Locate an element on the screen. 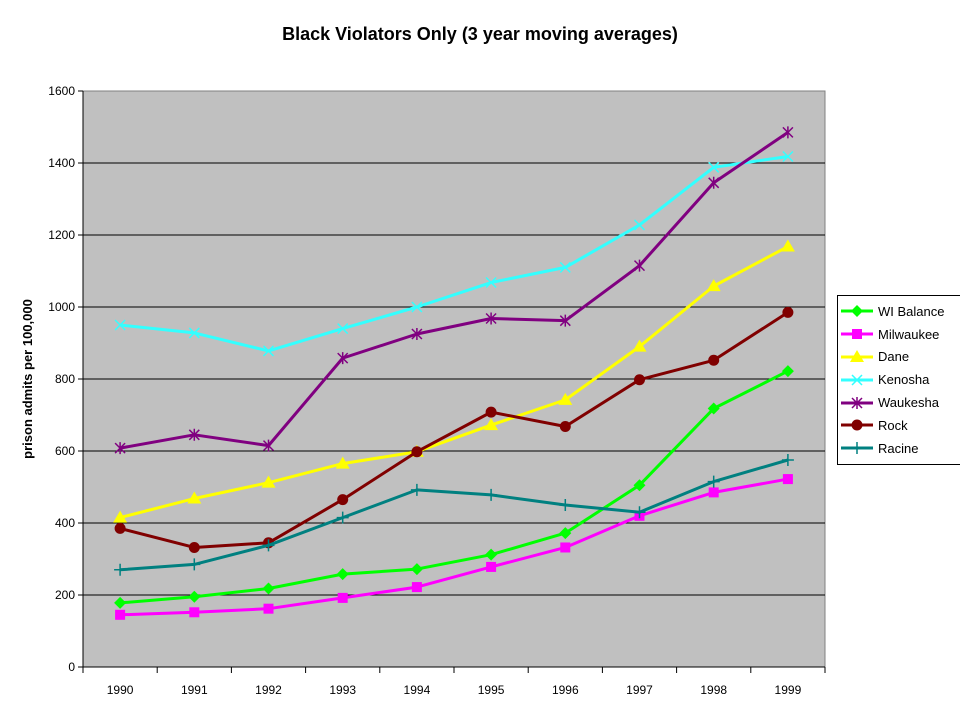 The image size is (960, 720). y-tick-label: 1000 is located at coordinates (61, 307).